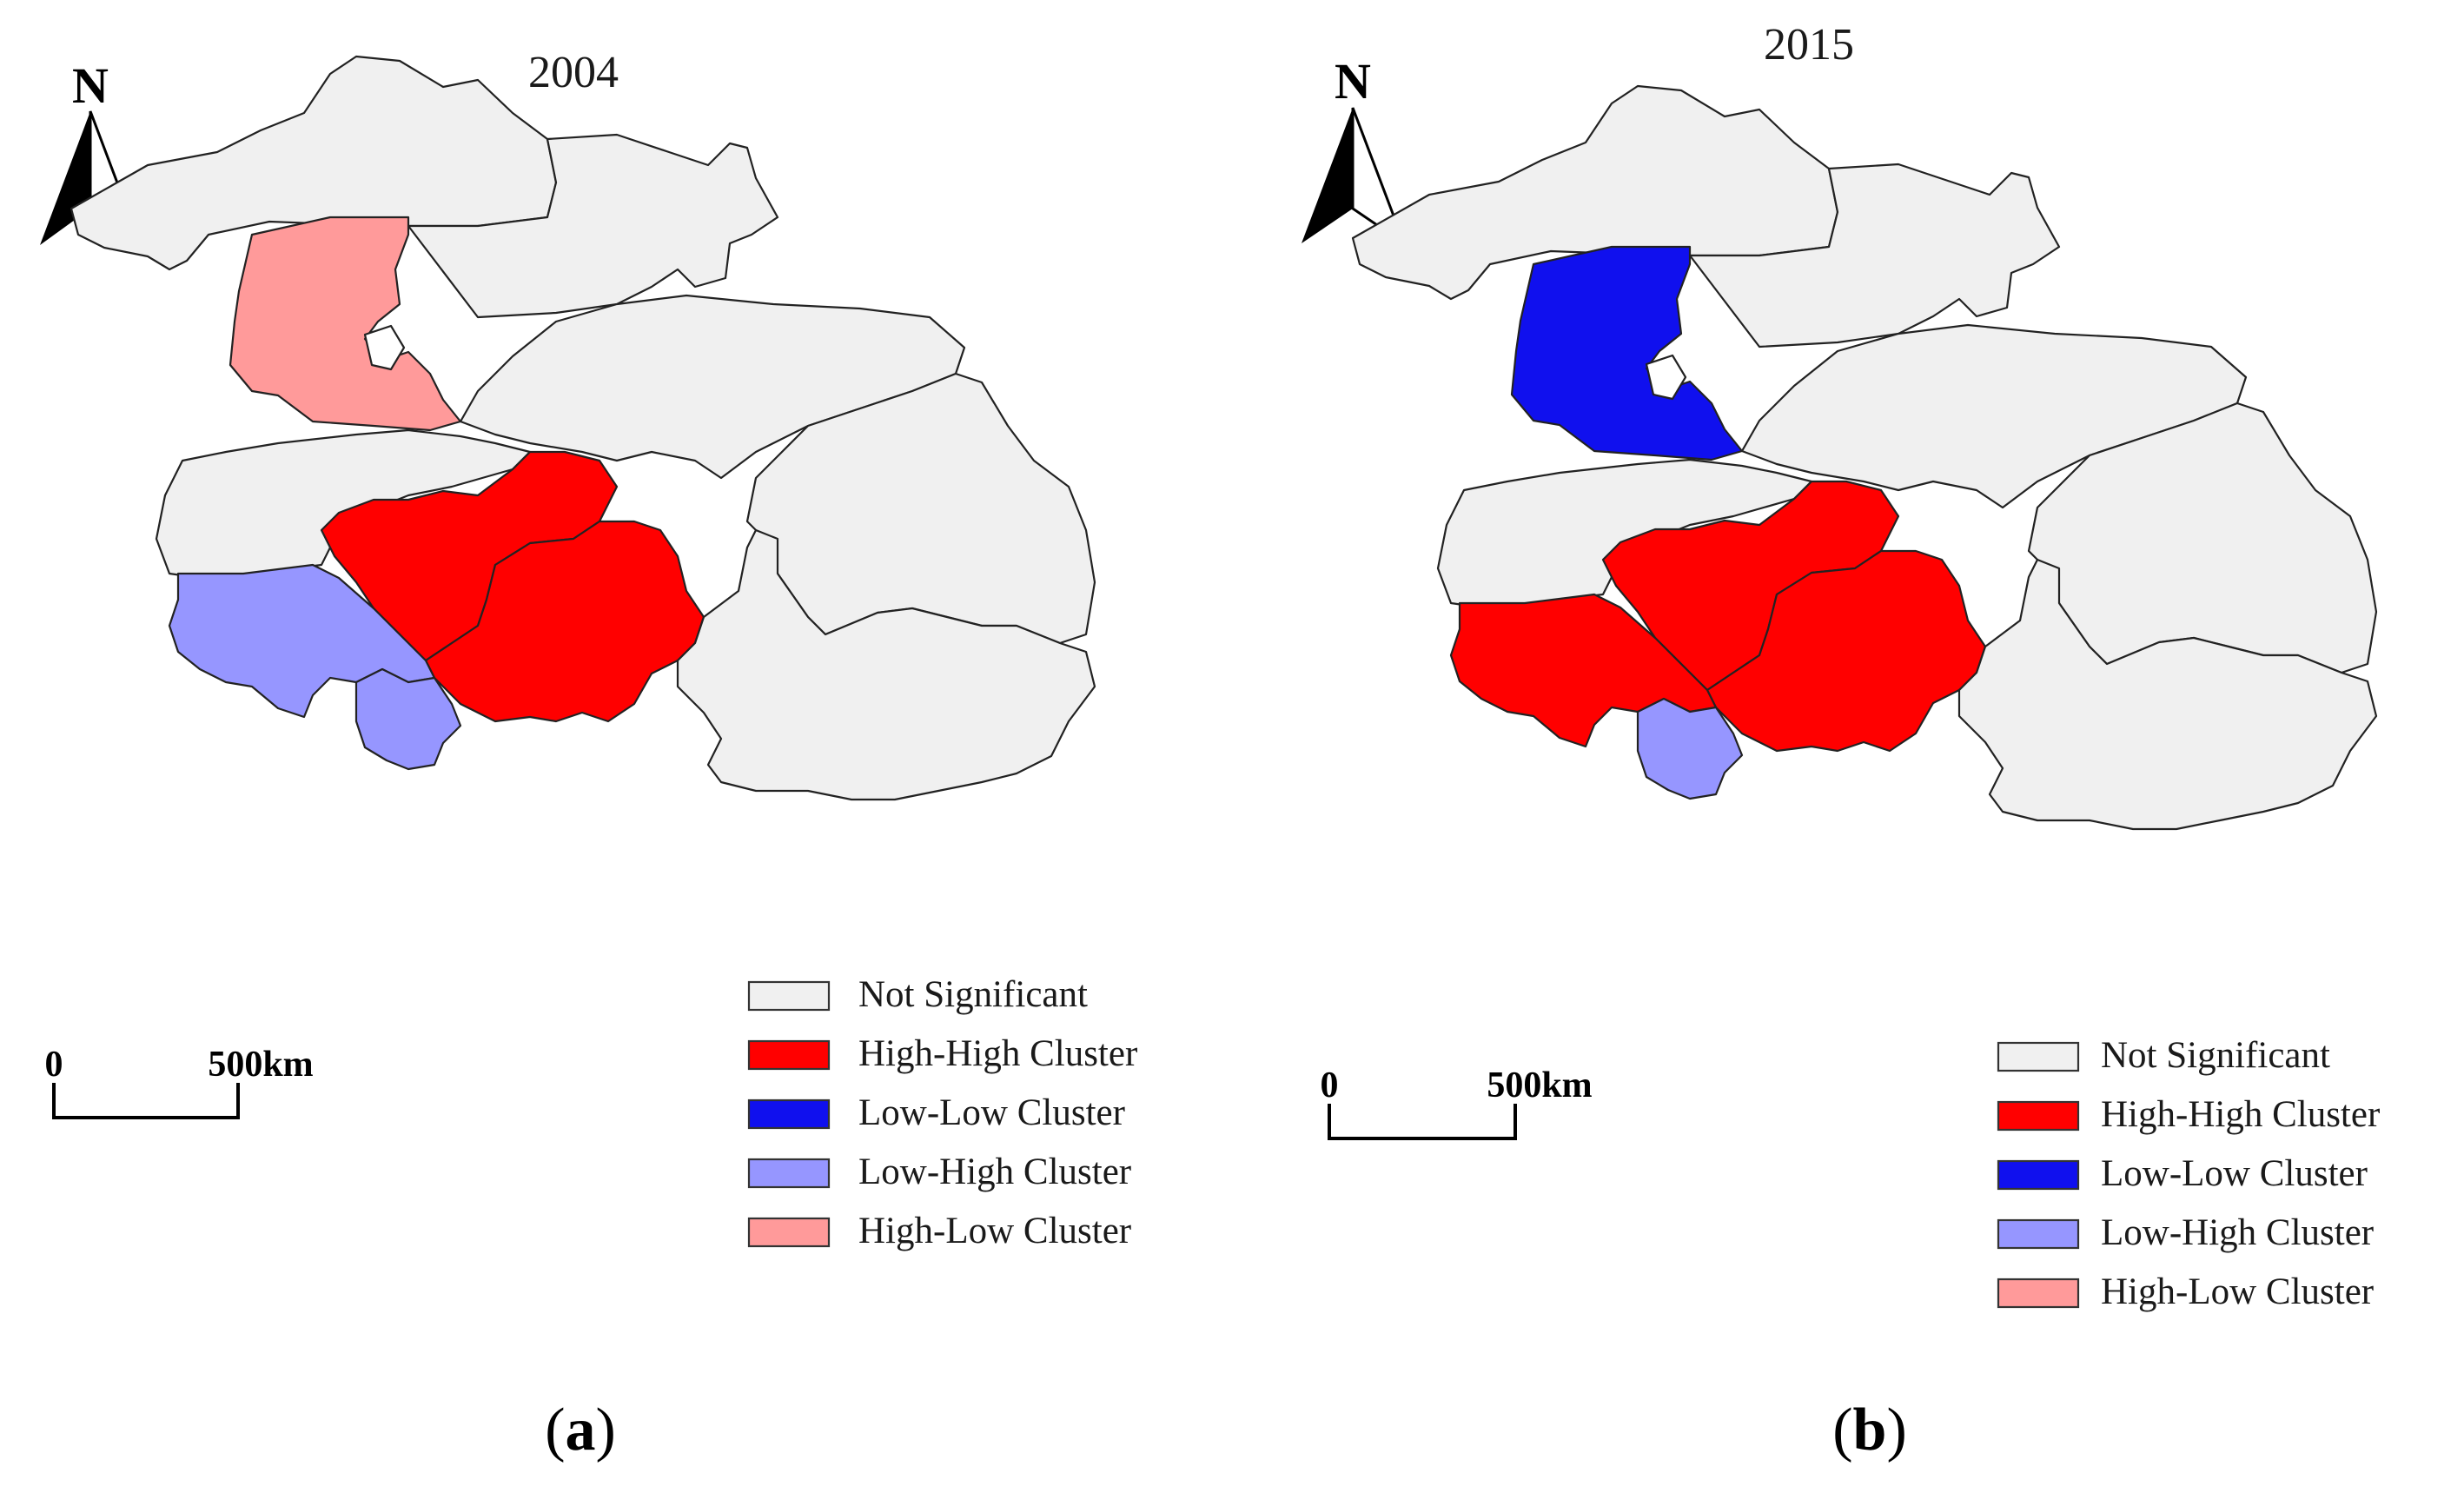 The width and height of the screenshot is (2464, 1500). Describe the element at coordinates (1869, 1430) in the screenshot. I see `panel-label-b: (b)` at that location.